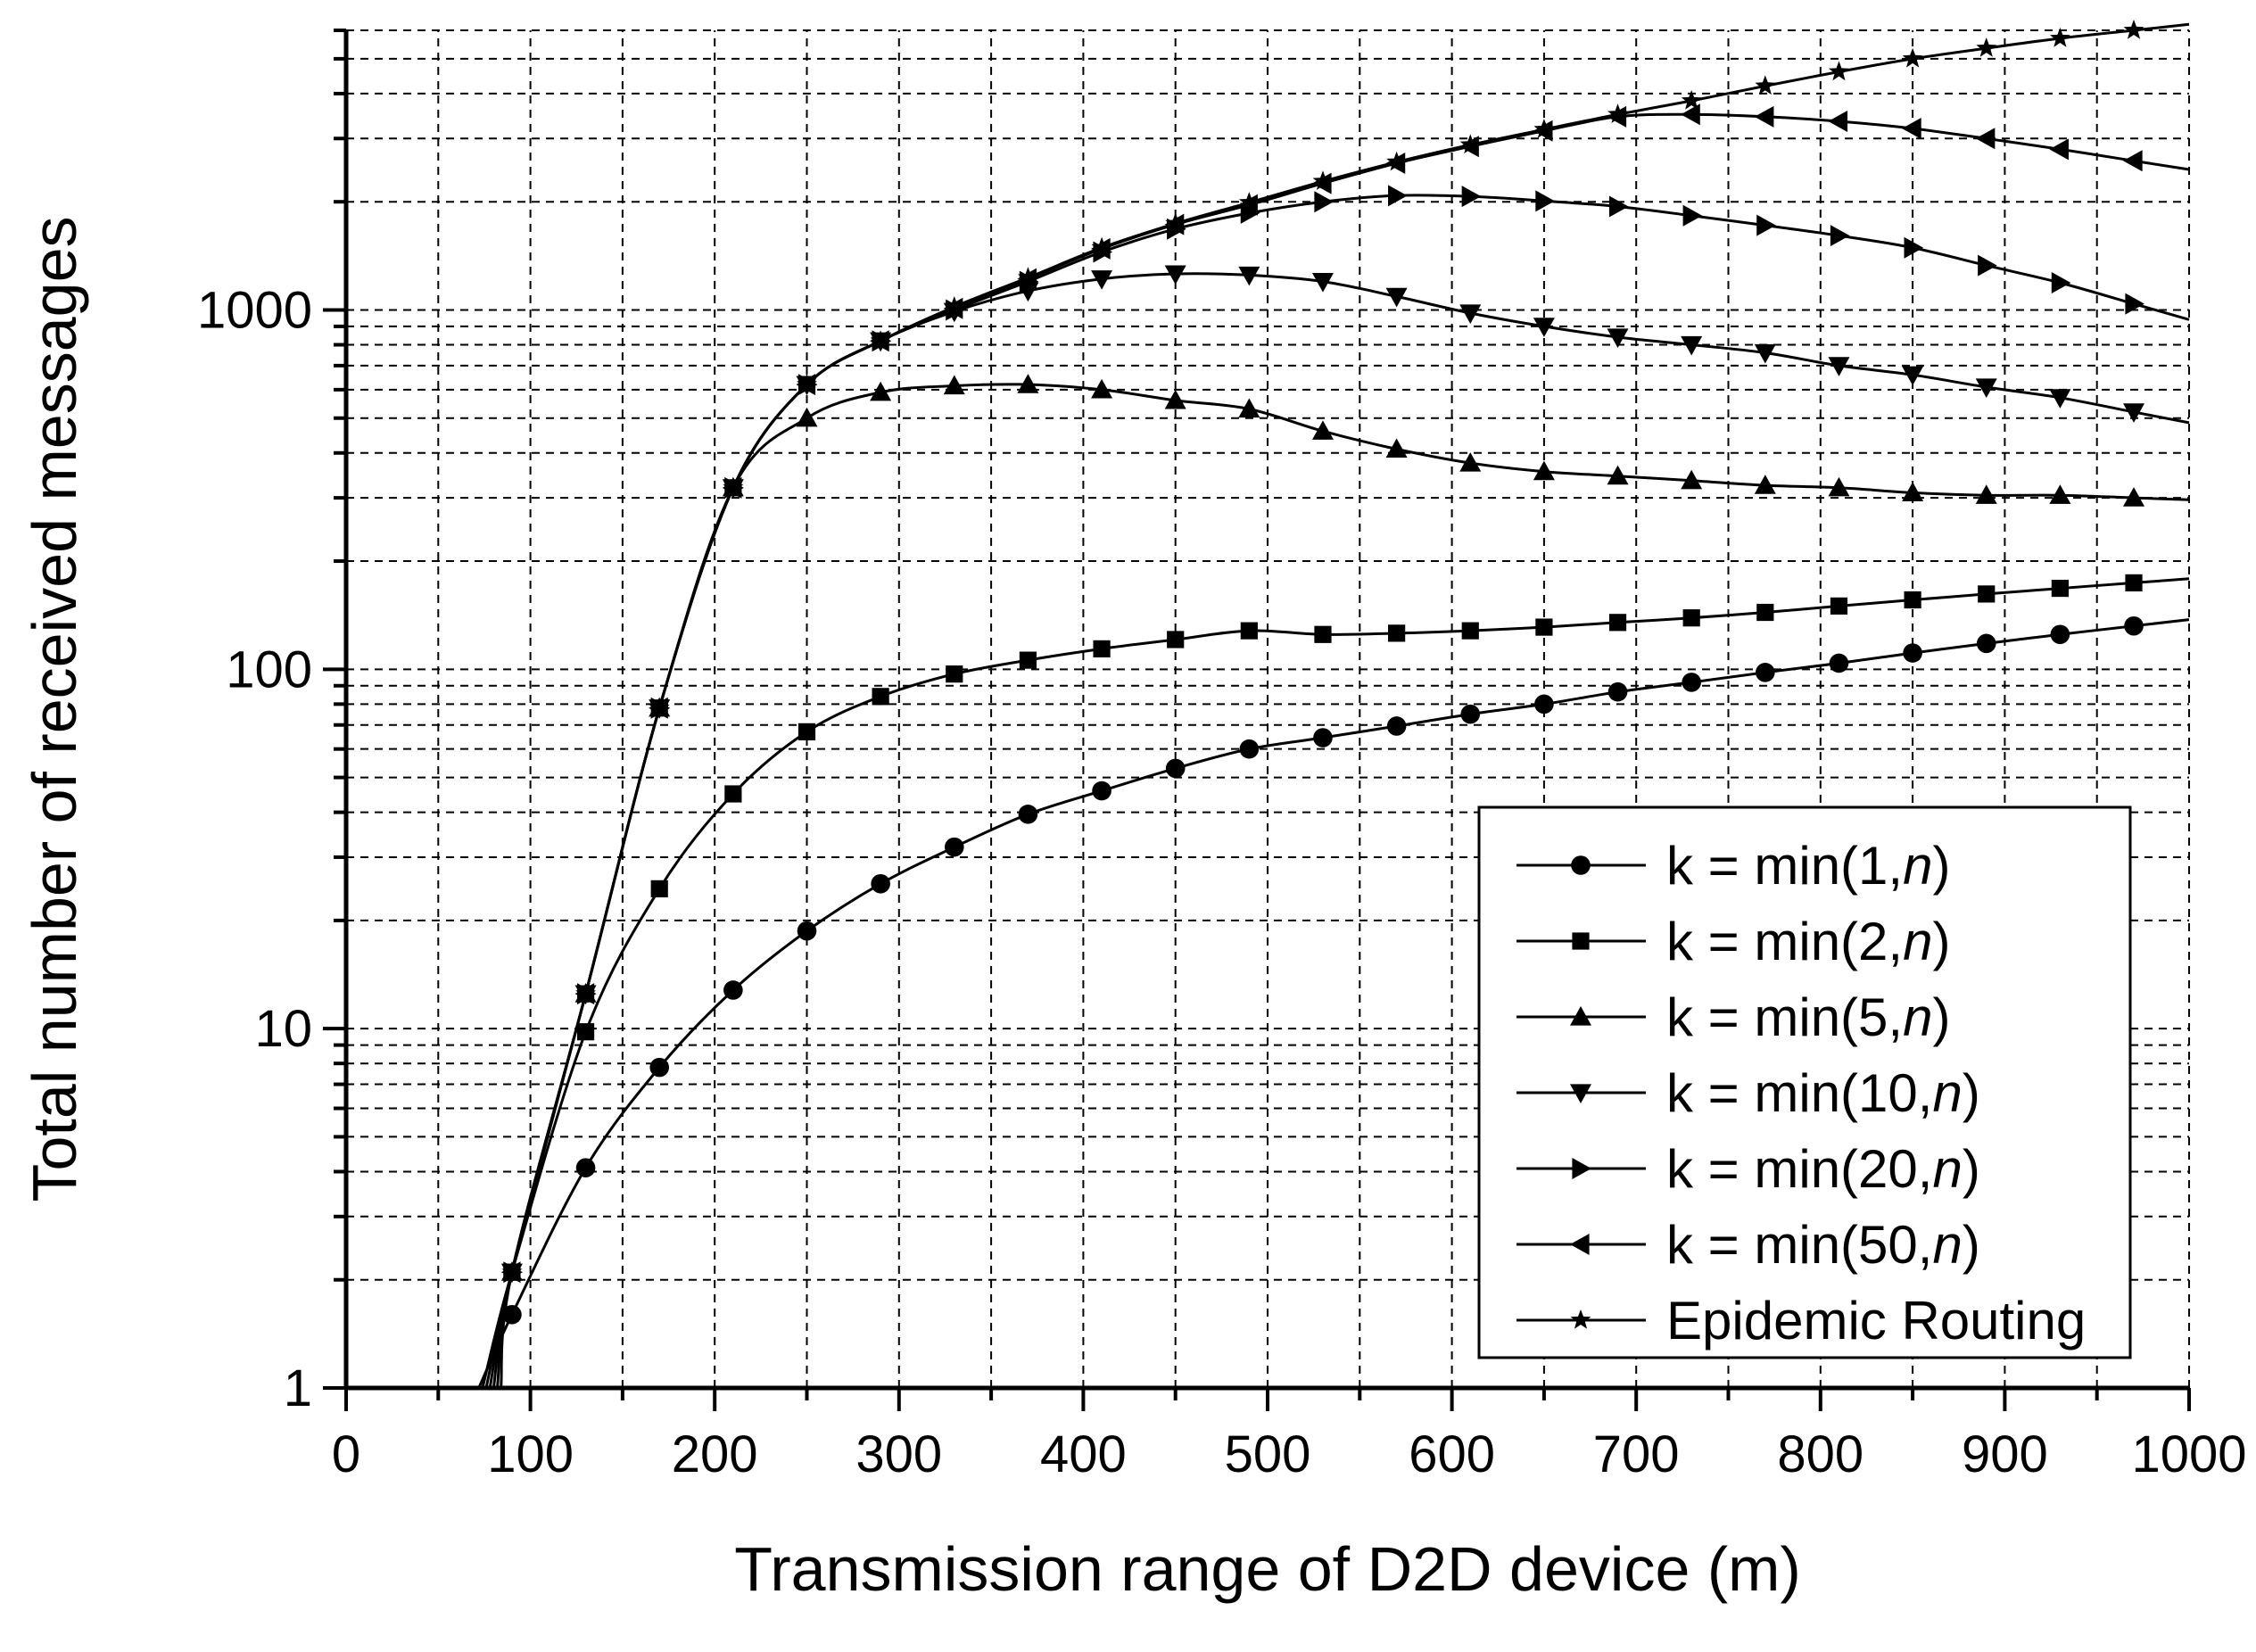  I want to click on x-tick-label: 900, so click(2005, 1454).